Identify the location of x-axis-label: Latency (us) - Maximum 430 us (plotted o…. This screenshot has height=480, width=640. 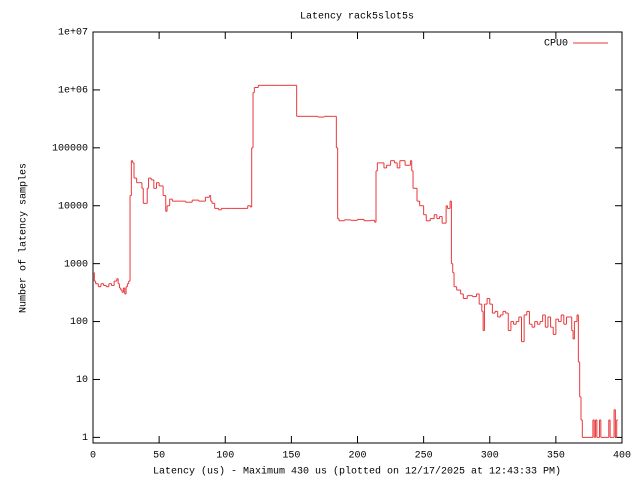
(357, 472).